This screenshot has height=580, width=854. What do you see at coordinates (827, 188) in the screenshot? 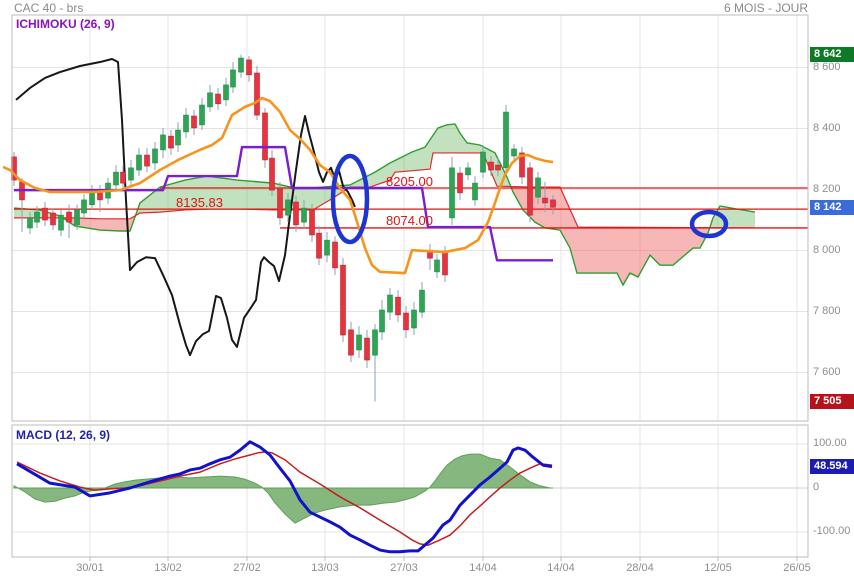
I see `price-axis-label: 8 200` at bounding box center [827, 188].